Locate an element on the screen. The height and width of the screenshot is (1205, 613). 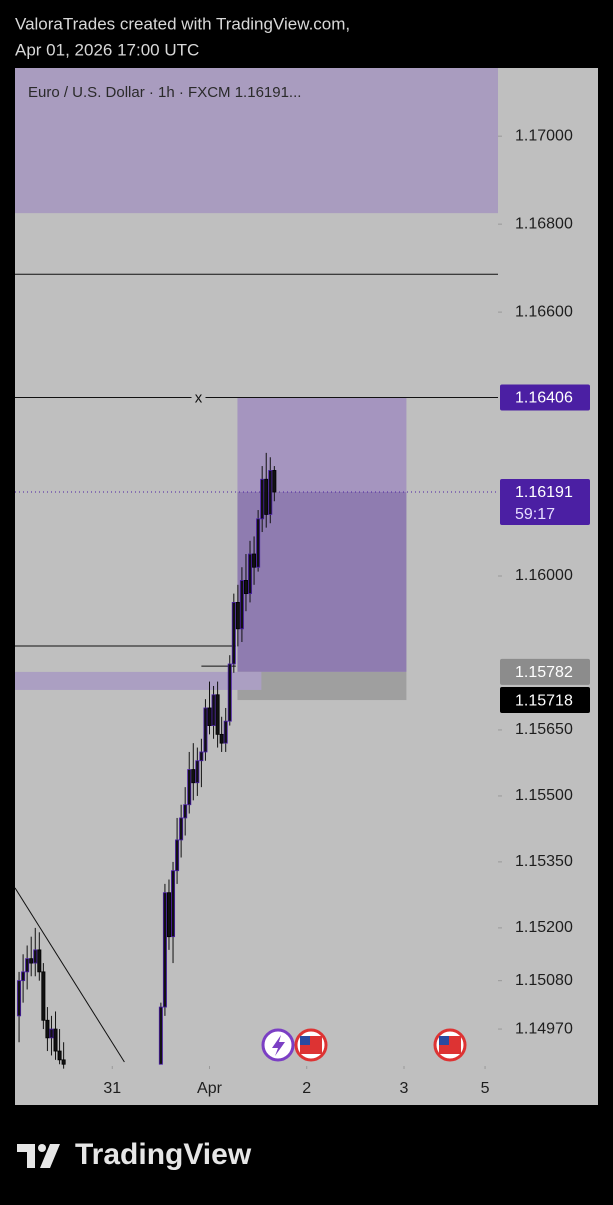
y-tick-label: 1.16000 is located at coordinates (544, 575).